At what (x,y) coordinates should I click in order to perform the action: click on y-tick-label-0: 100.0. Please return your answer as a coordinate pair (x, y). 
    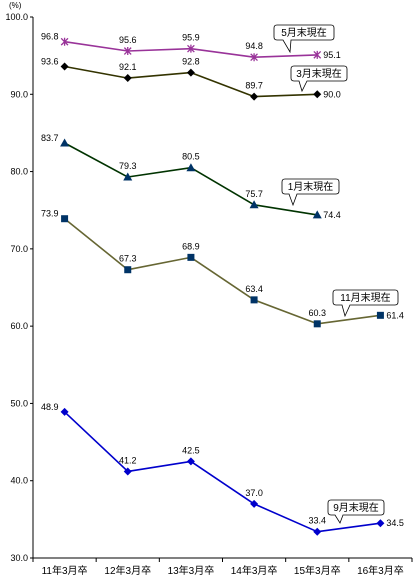
    Looking at the image, I should click on (16, 17).